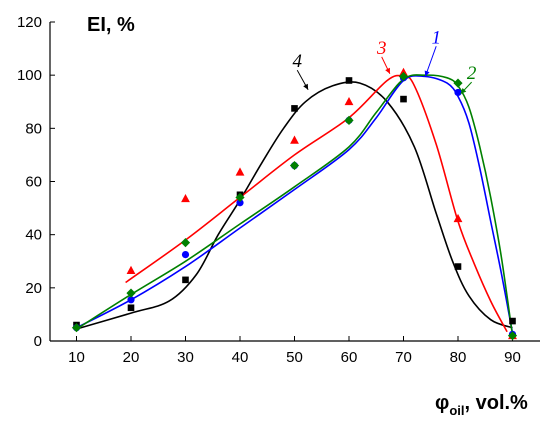 Image resolution: width=550 pixels, height=426 pixels. I want to click on x-tick-label: 50, so click(294, 357).